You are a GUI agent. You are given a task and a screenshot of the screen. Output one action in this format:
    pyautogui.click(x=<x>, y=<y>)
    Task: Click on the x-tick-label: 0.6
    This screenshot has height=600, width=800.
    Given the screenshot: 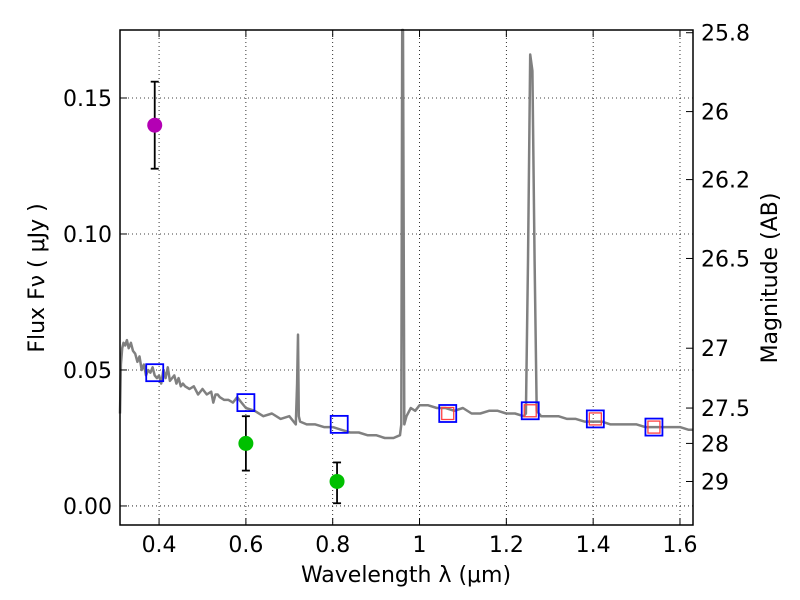 What is the action you would take?
    pyautogui.click(x=245, y=545)
    